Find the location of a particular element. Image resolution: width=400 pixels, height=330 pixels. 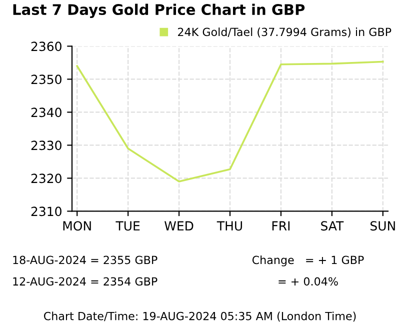

x-tick-label: MON is located at coordinates (77, 226).